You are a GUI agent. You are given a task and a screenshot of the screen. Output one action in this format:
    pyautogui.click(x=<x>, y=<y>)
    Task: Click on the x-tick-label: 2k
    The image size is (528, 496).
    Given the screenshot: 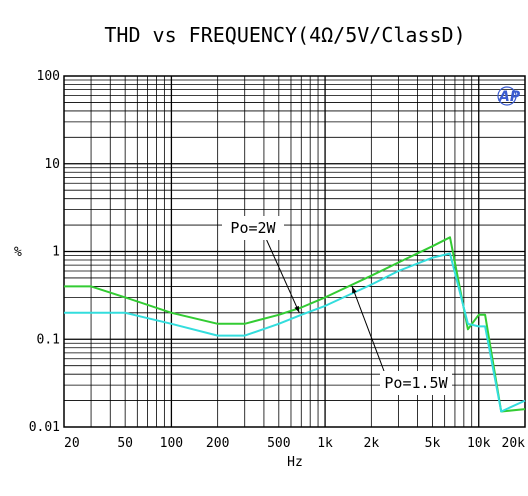 What is the action you would take?
    pyautogui.click(x=372, y=443)
    